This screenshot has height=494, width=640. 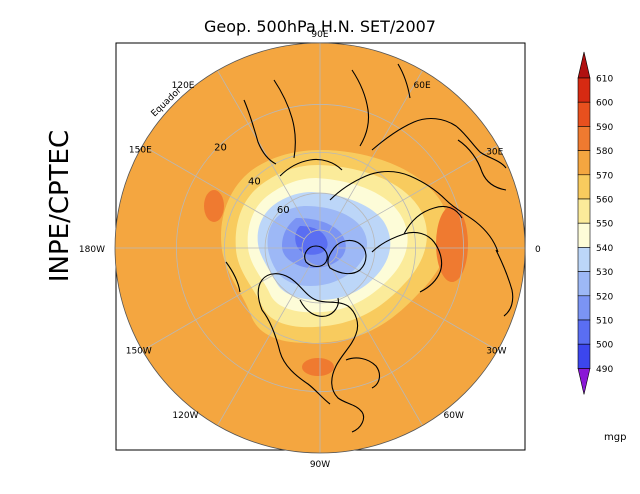 What do you see at coordinates (604, 322) in the screenshot?
I see `colorbar-level-label: 510` at bounding box center [604, 322].